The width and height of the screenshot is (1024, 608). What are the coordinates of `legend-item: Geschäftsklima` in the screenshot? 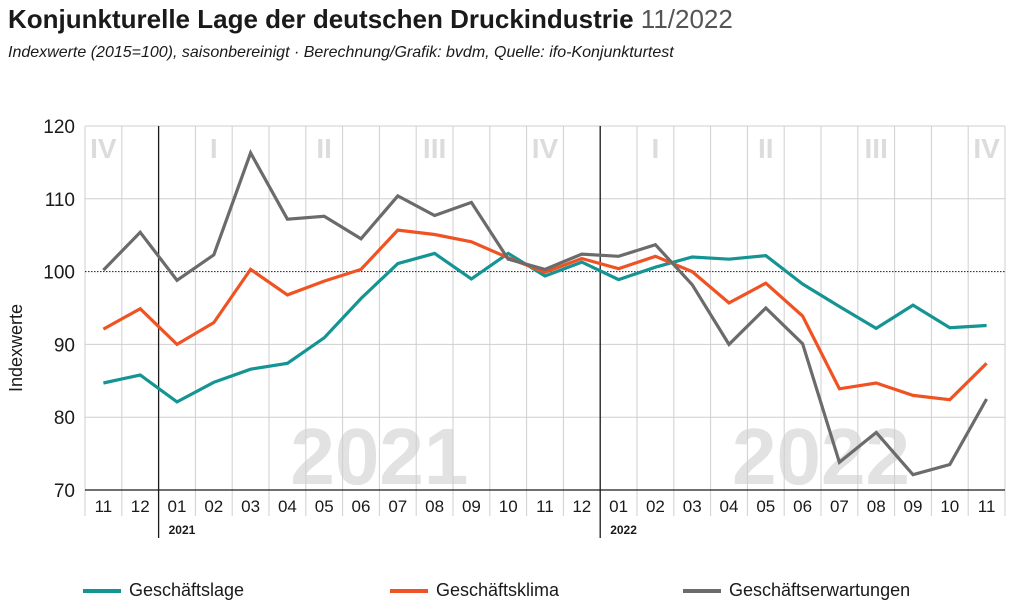 It's located at (474, 590).